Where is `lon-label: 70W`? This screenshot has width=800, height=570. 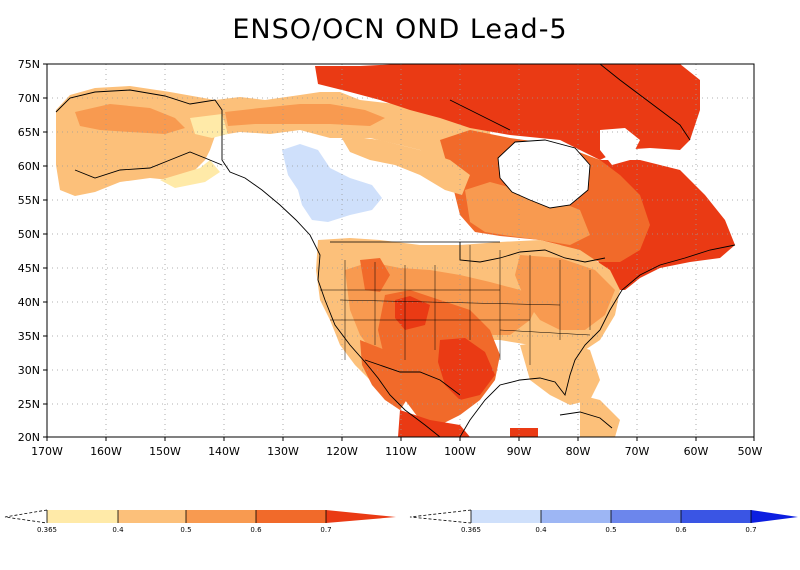 lon-label: 70W is located at coordinates (637, 451).